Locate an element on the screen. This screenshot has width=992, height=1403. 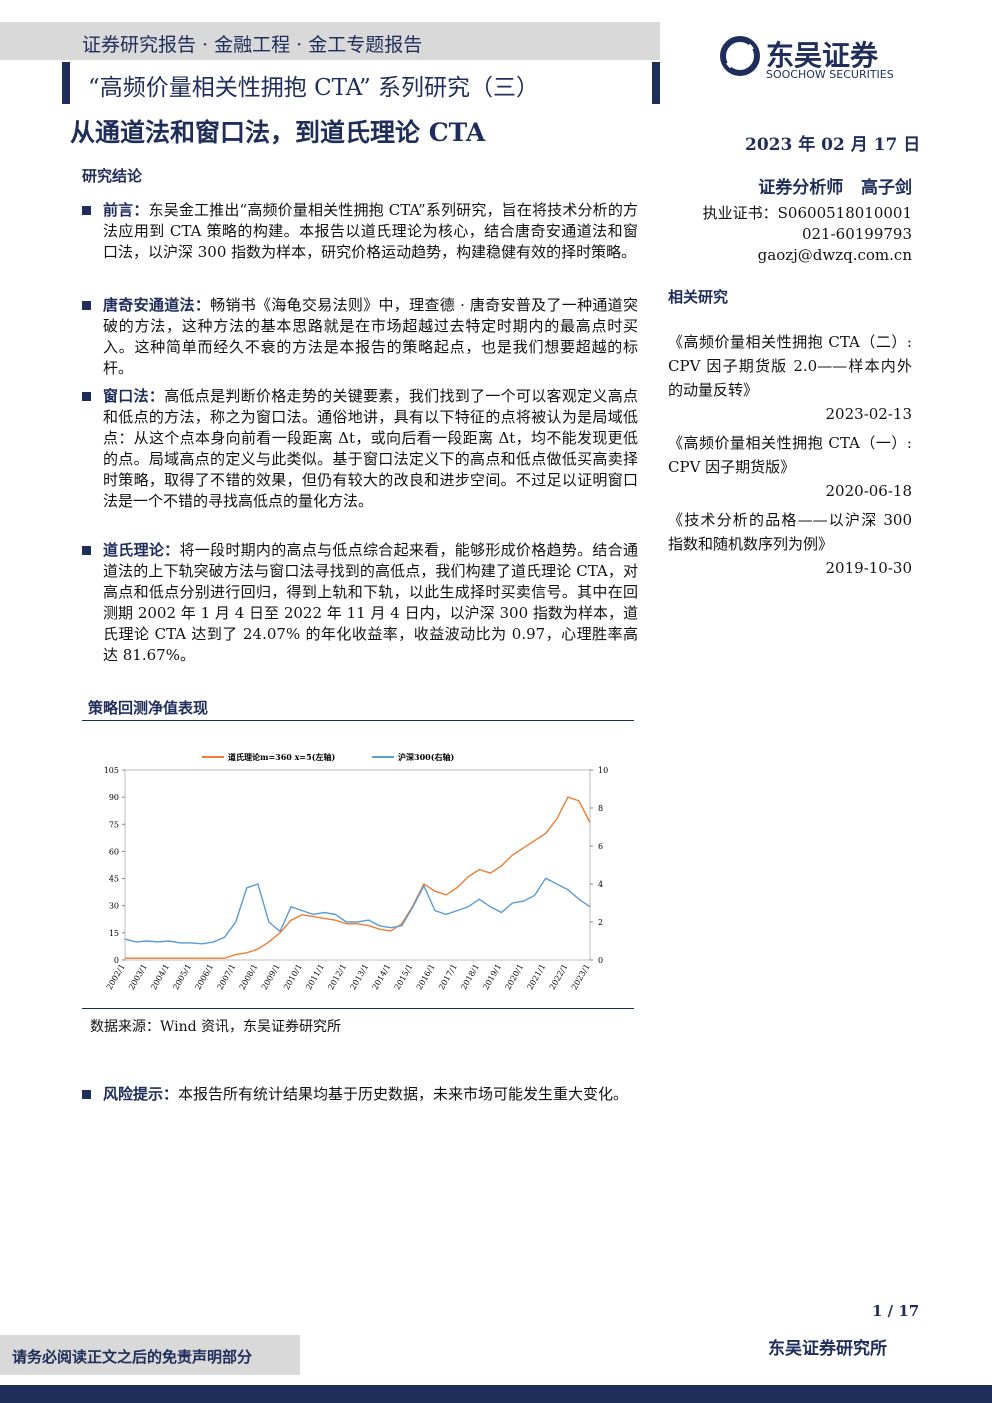
related-date: 2020-06-18 is located at coordinates (868, 491).